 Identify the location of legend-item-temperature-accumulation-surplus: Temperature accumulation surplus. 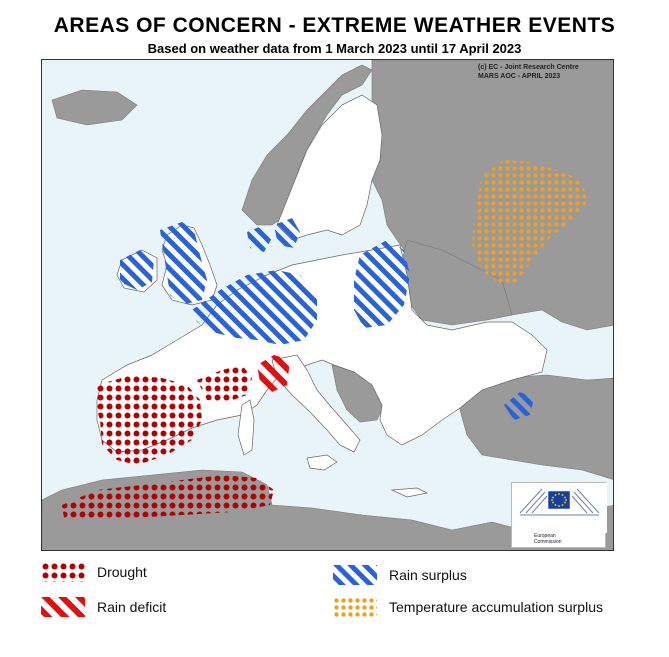
(468, 607).